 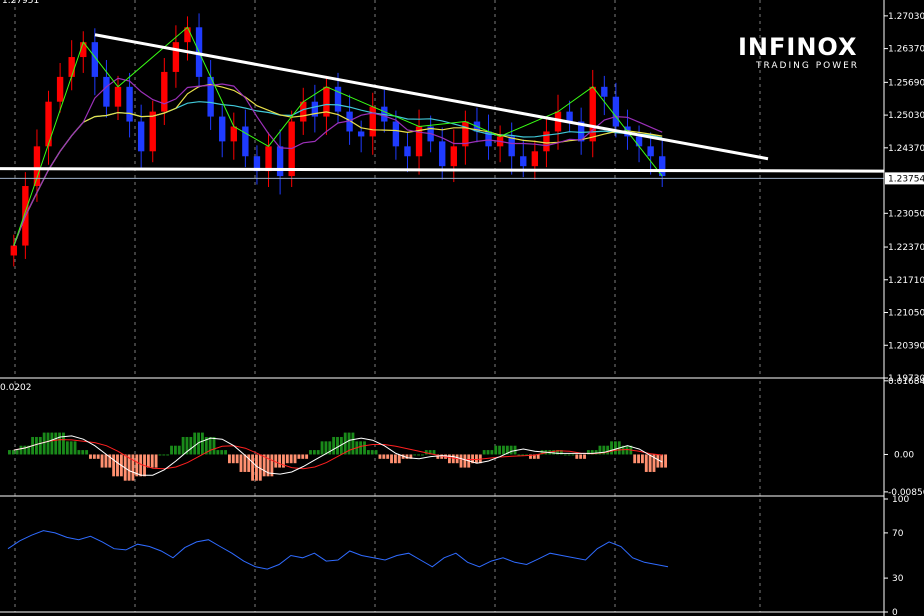 What do you see at coordinates (900, 500) in the screenshot?
I see `osc-tick-label: 100` at bounding box center [900, 500].